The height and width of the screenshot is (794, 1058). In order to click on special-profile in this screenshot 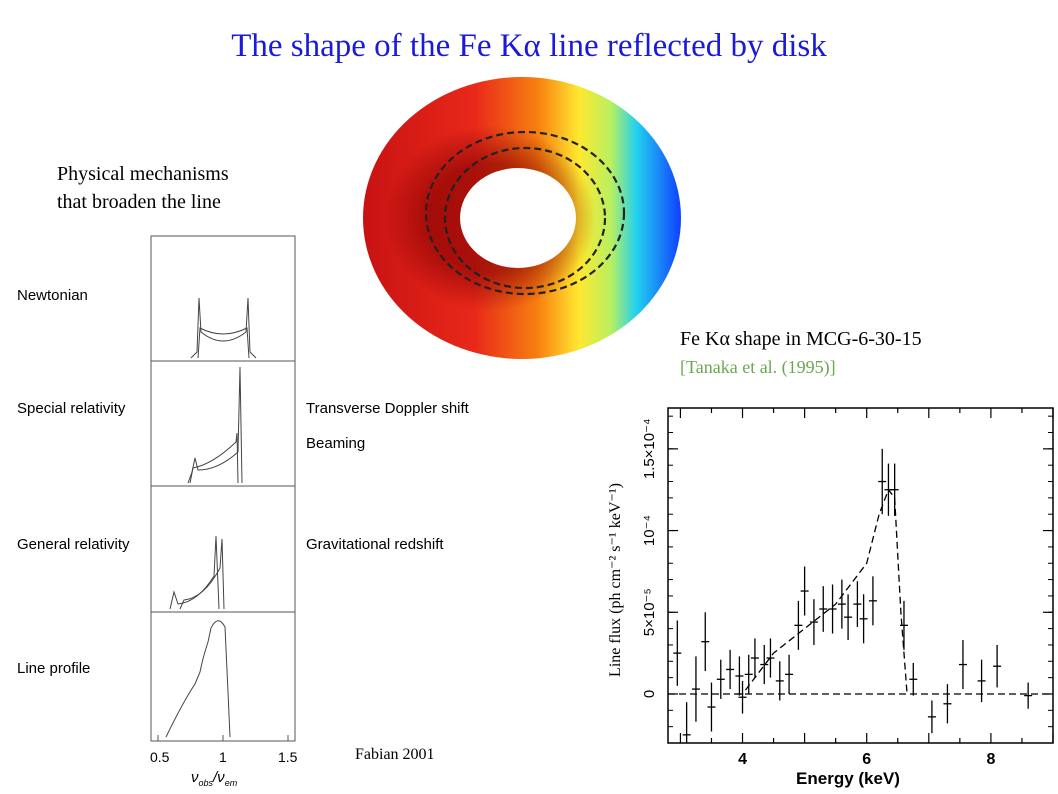, I will do `click(215, 425)`.